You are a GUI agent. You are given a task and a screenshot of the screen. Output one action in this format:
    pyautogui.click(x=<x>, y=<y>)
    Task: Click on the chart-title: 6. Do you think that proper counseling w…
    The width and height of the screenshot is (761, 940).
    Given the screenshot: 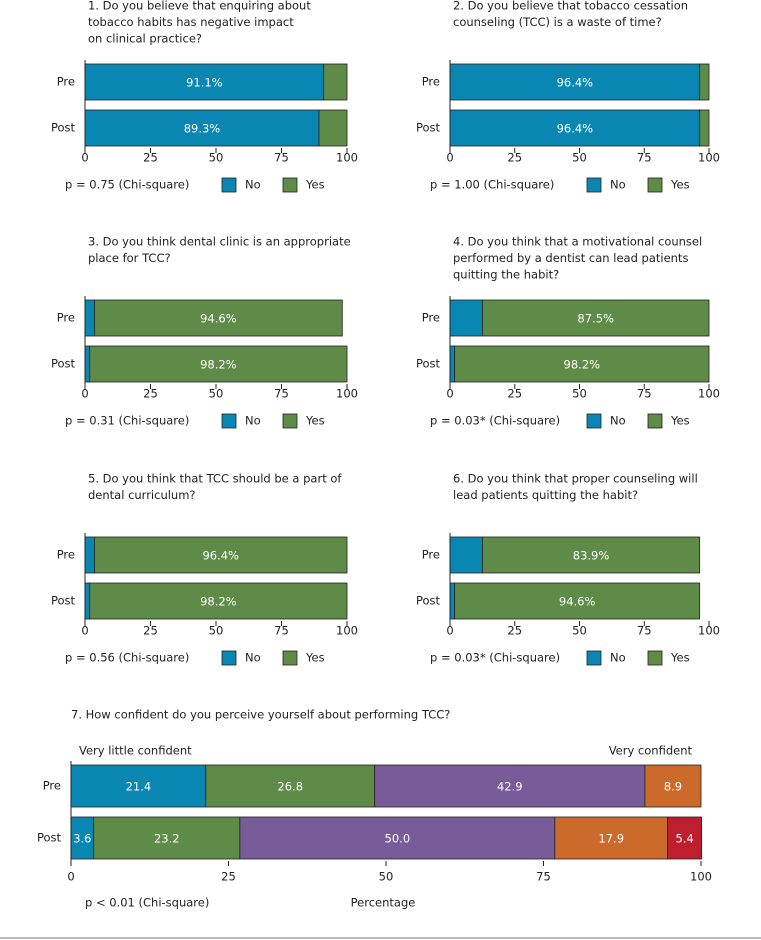 What is the action you would take?
    pyautogui.click(x=575, y=479)
    